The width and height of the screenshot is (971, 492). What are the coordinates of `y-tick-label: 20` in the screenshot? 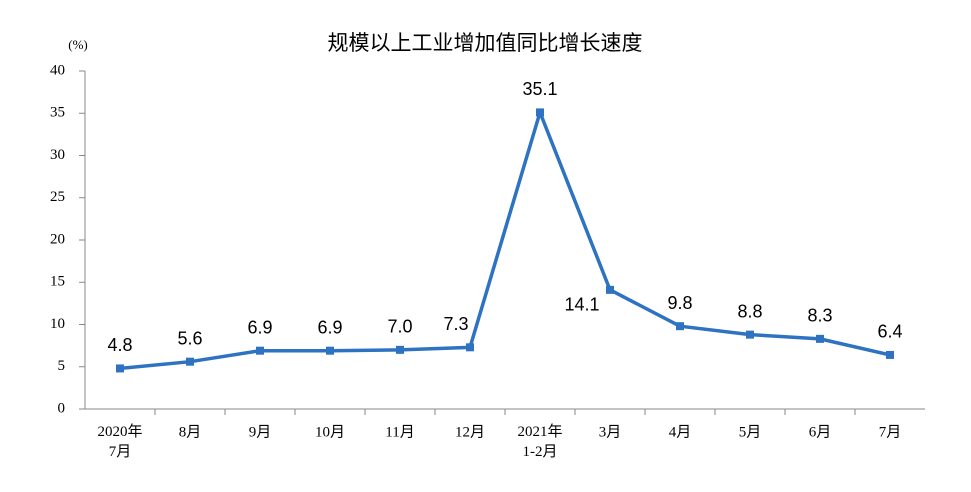 It's located at (57, 239).